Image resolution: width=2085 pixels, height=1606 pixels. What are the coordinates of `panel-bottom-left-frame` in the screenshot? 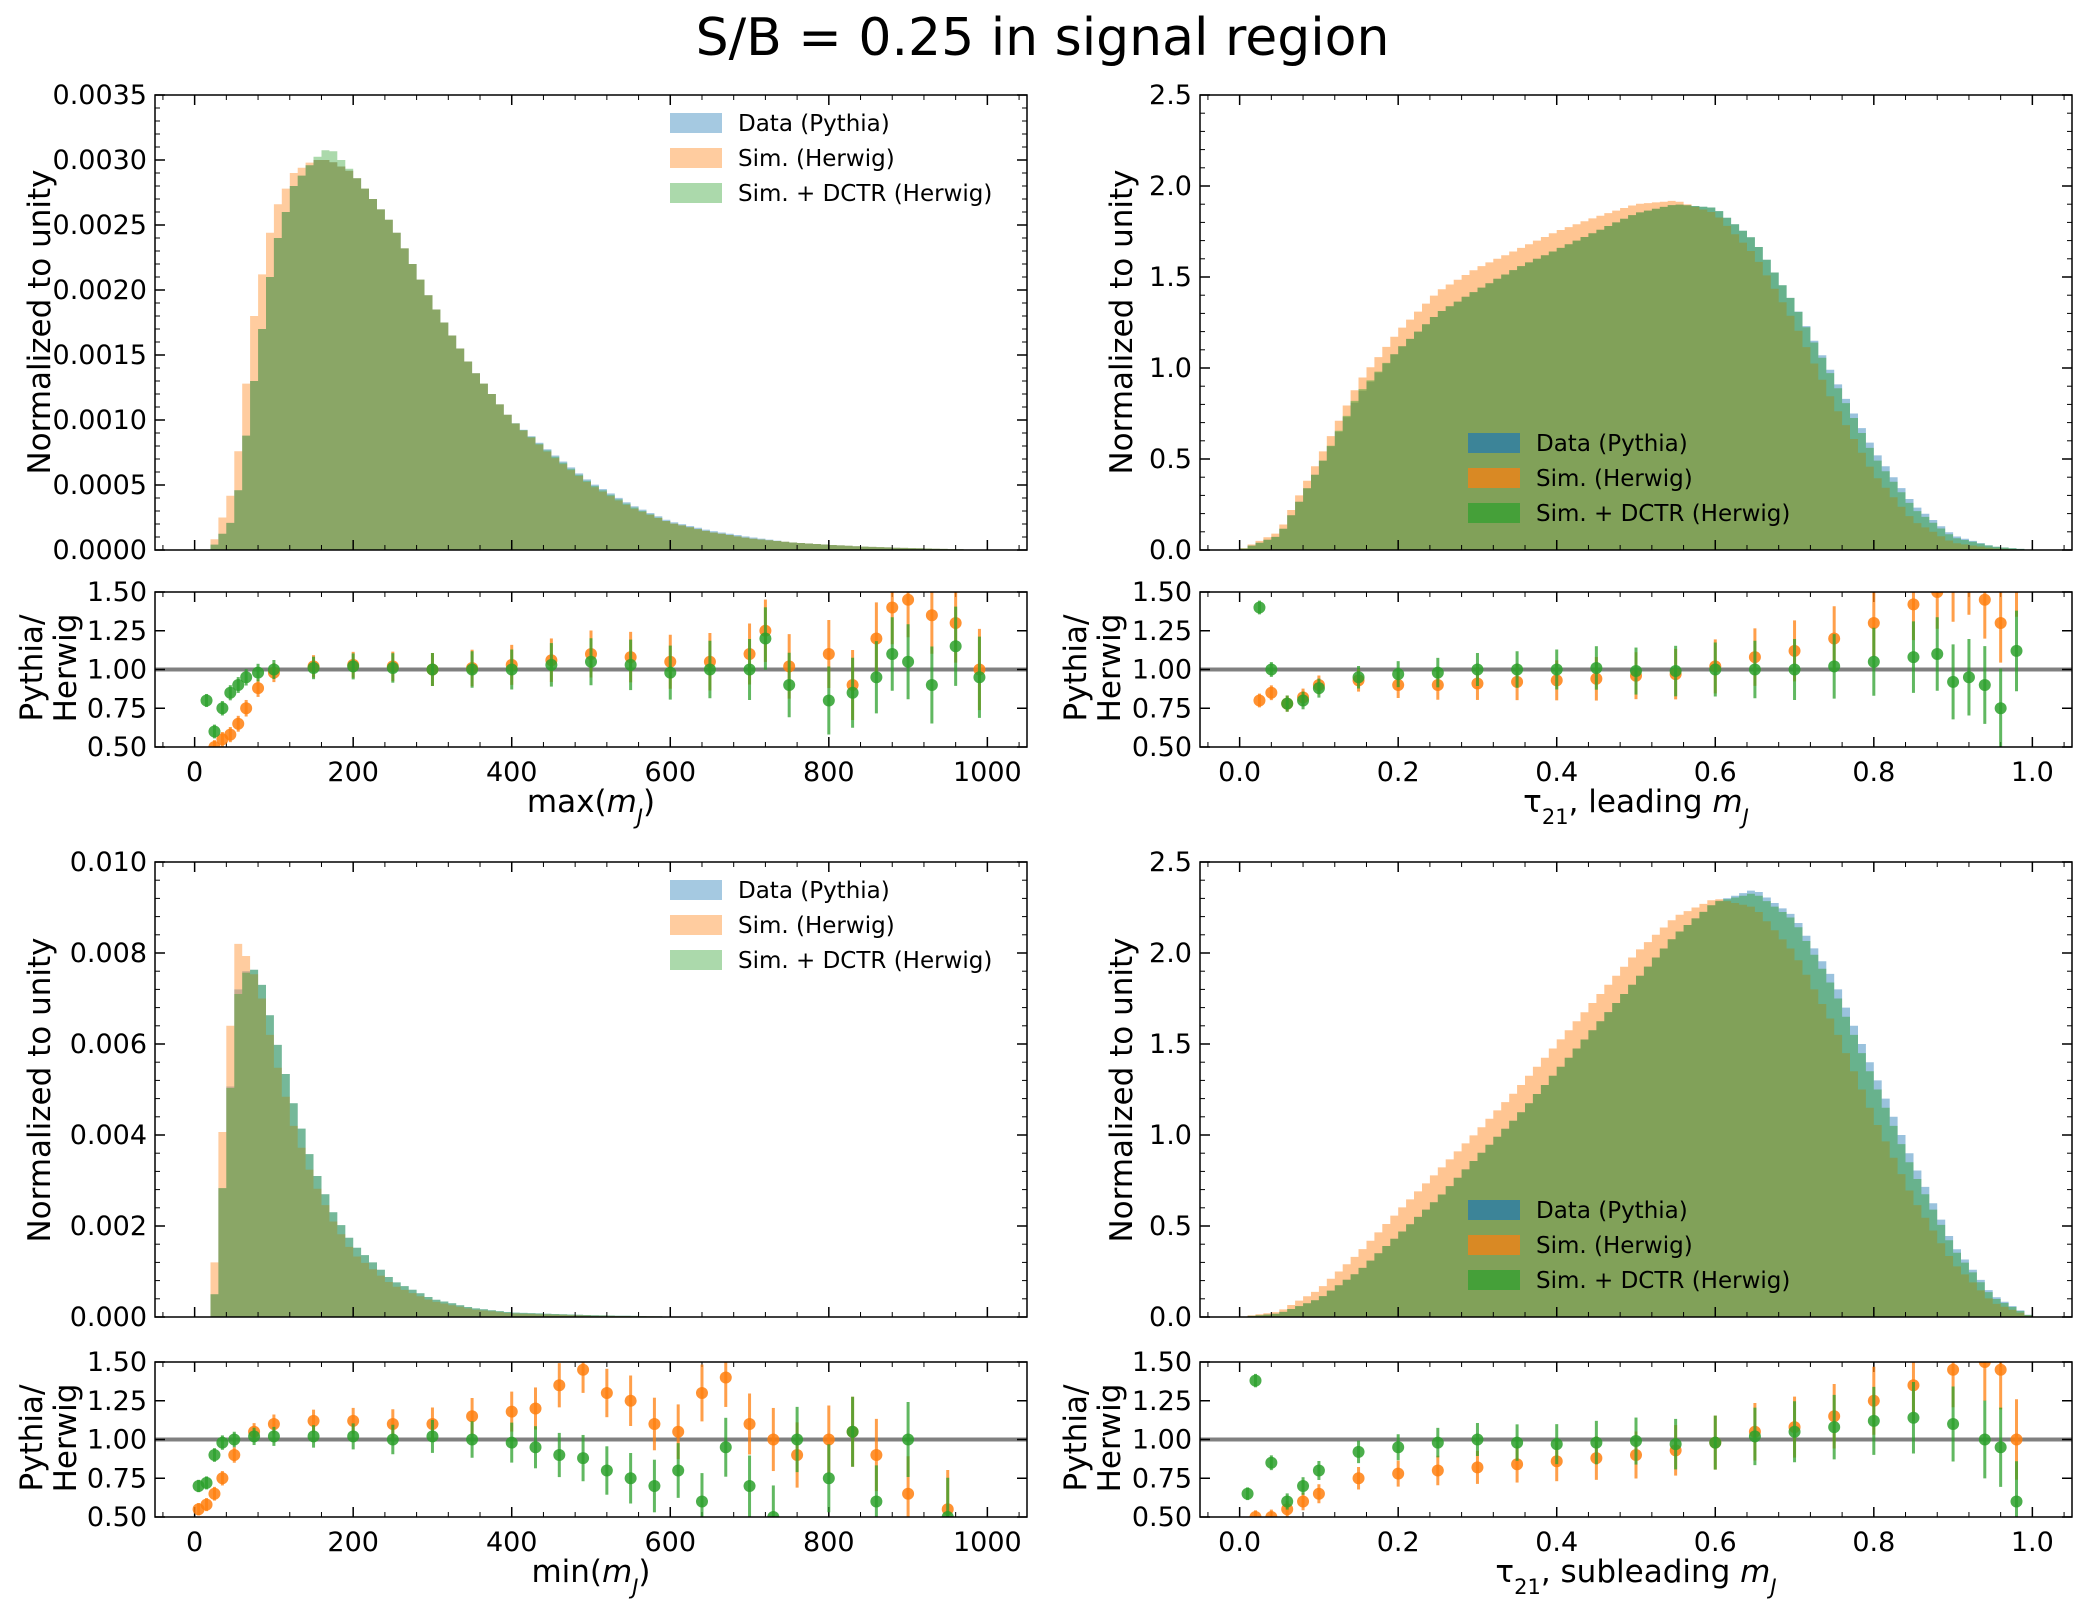 It's located at (591, 1089).